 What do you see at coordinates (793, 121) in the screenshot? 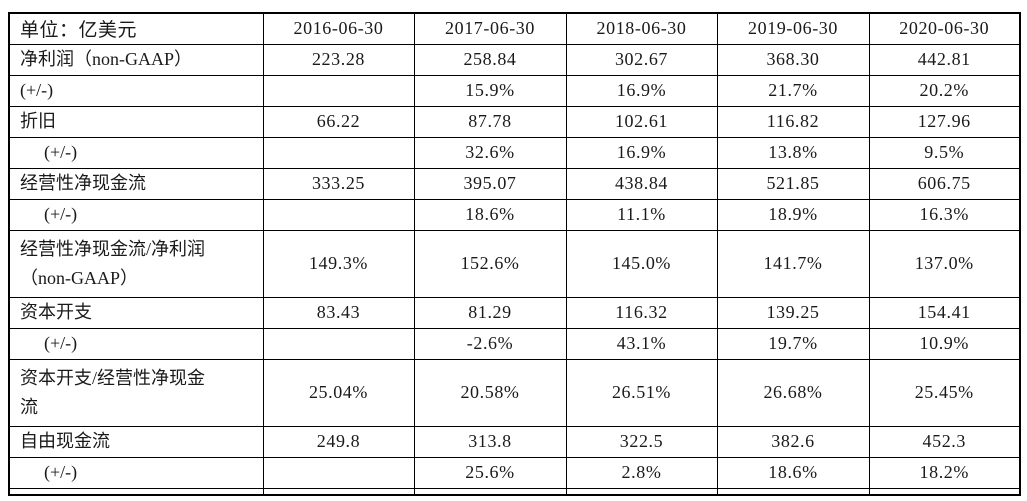
I see `cell-value: 116.82` at bounding box center [793, 121].